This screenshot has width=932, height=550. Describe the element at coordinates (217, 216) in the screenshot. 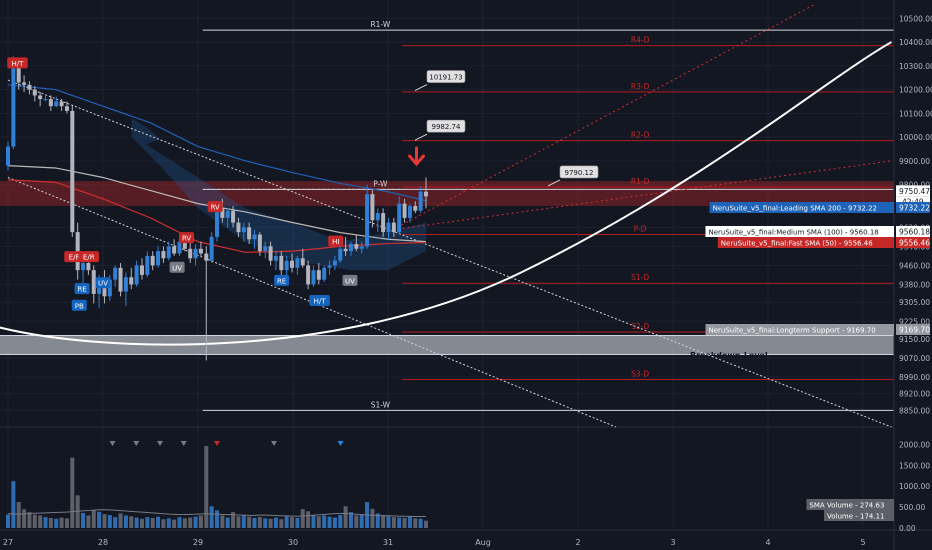

I see `sma-line` at that location.